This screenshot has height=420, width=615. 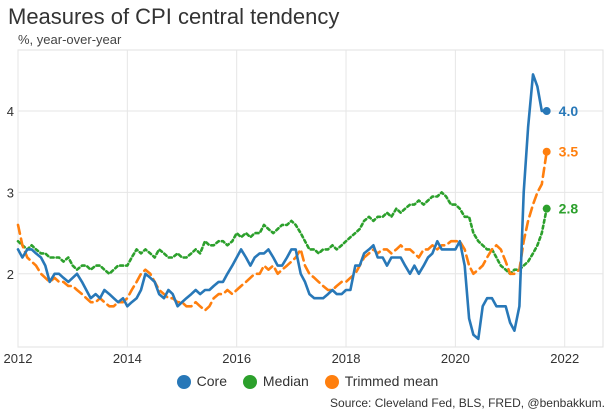 I want to click on x-tick-label: 2014, so click(x=127, y=358).